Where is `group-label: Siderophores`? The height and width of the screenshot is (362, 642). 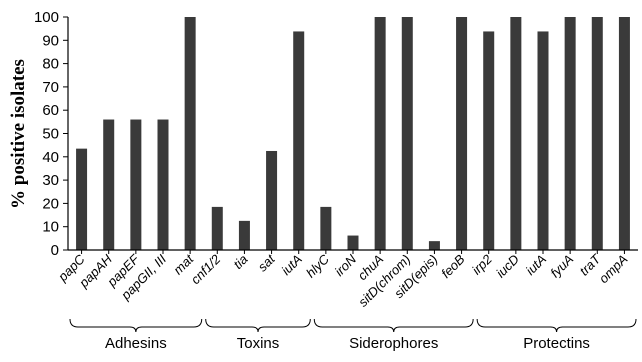 group-label: Siderophores is located at coordinates (393, 343).